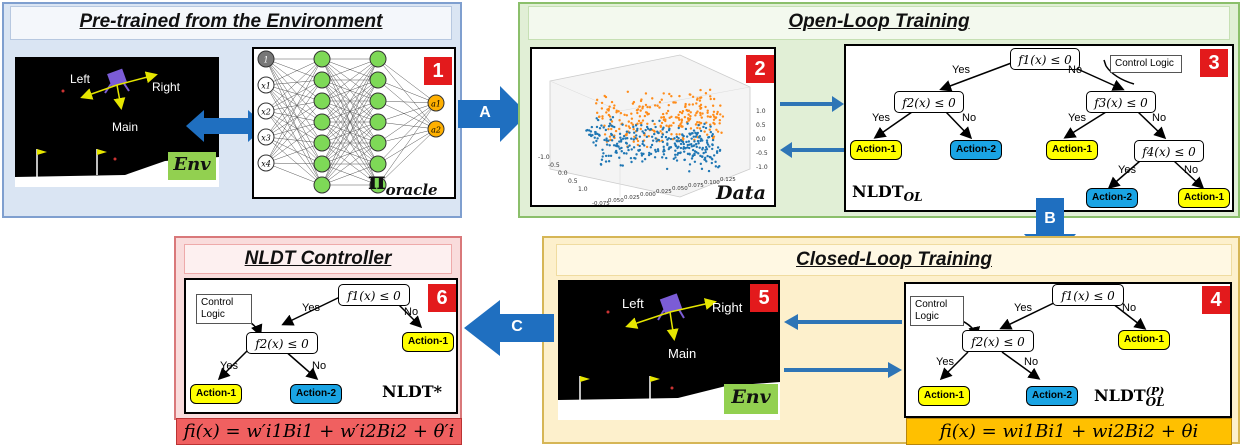 The image size is (1244, 447). I want to click on ol-no-3: No, so click(1159, 118).